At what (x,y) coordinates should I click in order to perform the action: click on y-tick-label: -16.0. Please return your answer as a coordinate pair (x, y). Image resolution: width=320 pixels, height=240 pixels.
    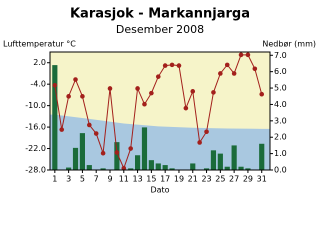
    Looking at the image, I should click on (35, 127).